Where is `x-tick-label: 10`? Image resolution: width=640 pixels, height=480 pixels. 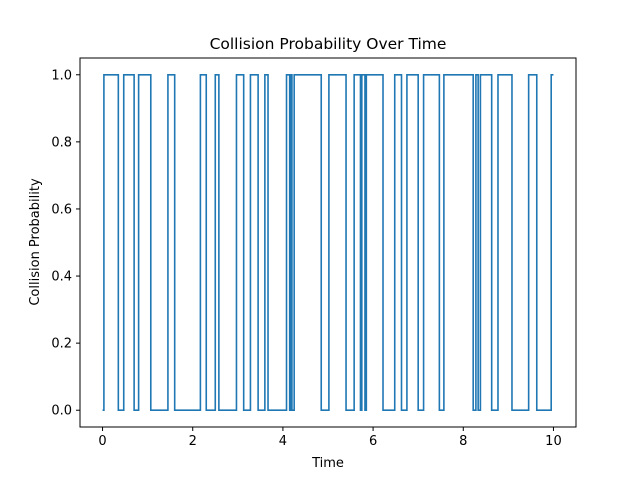
x-tick-label: 10 is located at coordinates (553, 441).